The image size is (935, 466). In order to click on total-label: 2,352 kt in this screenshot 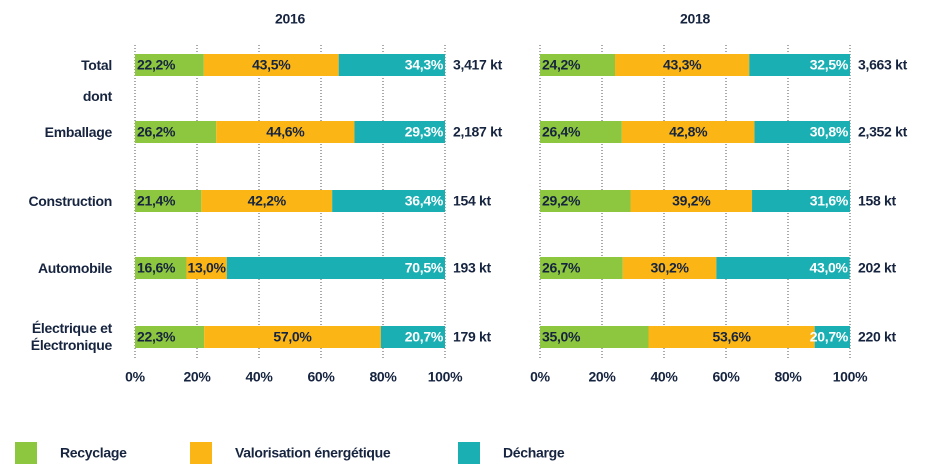, I will do `click(883, 132)`.